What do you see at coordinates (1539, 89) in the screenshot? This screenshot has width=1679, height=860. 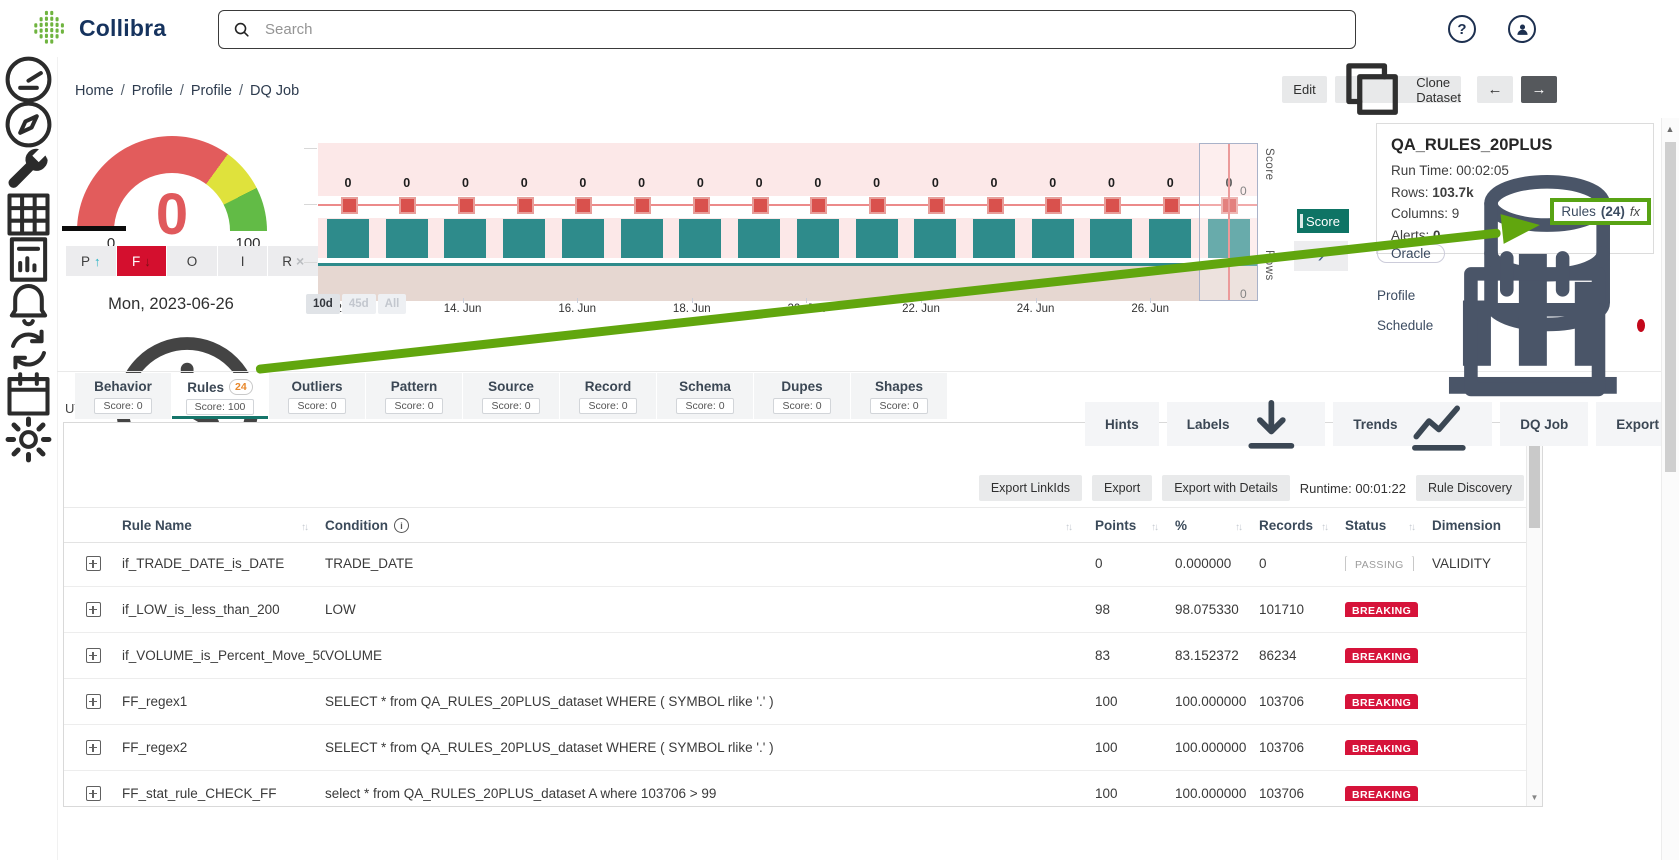 I see `forward-button: →` at bounding box center [1539, 89].